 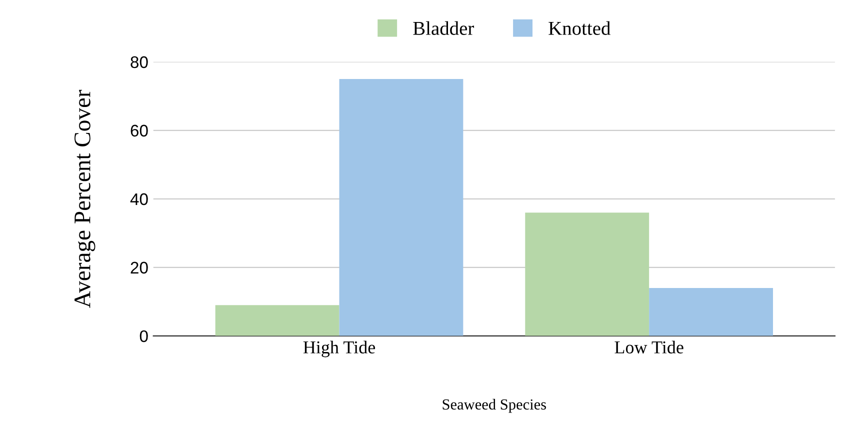 What do you see at coordinates (139, 268) in the screenshot?
I see `y-tick-label: 20` at bounding box center [139, 268].